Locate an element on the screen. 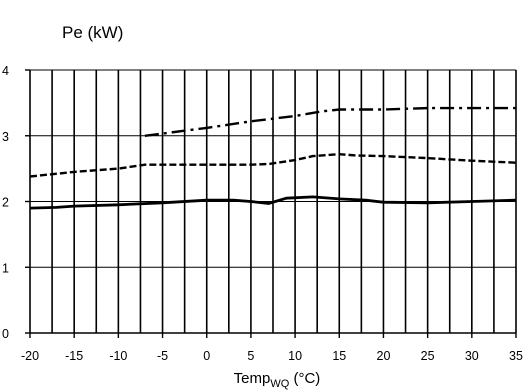 This screenshot has width=523, height=390. y-axis-title: Pe (kW) is located at coordinates (92, 32).